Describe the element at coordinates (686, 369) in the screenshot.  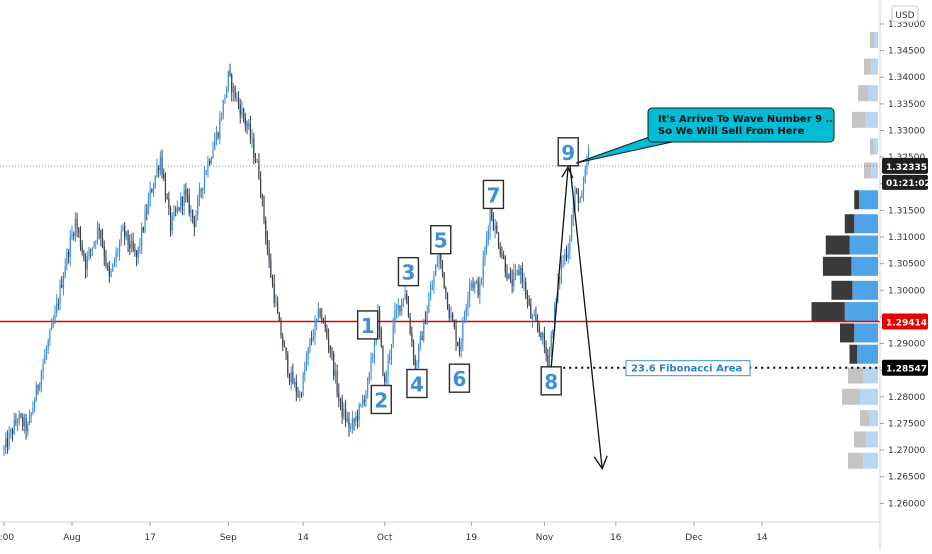
I see `fibonacci-label-text: 23.6 Fibonacci Area` at that location.